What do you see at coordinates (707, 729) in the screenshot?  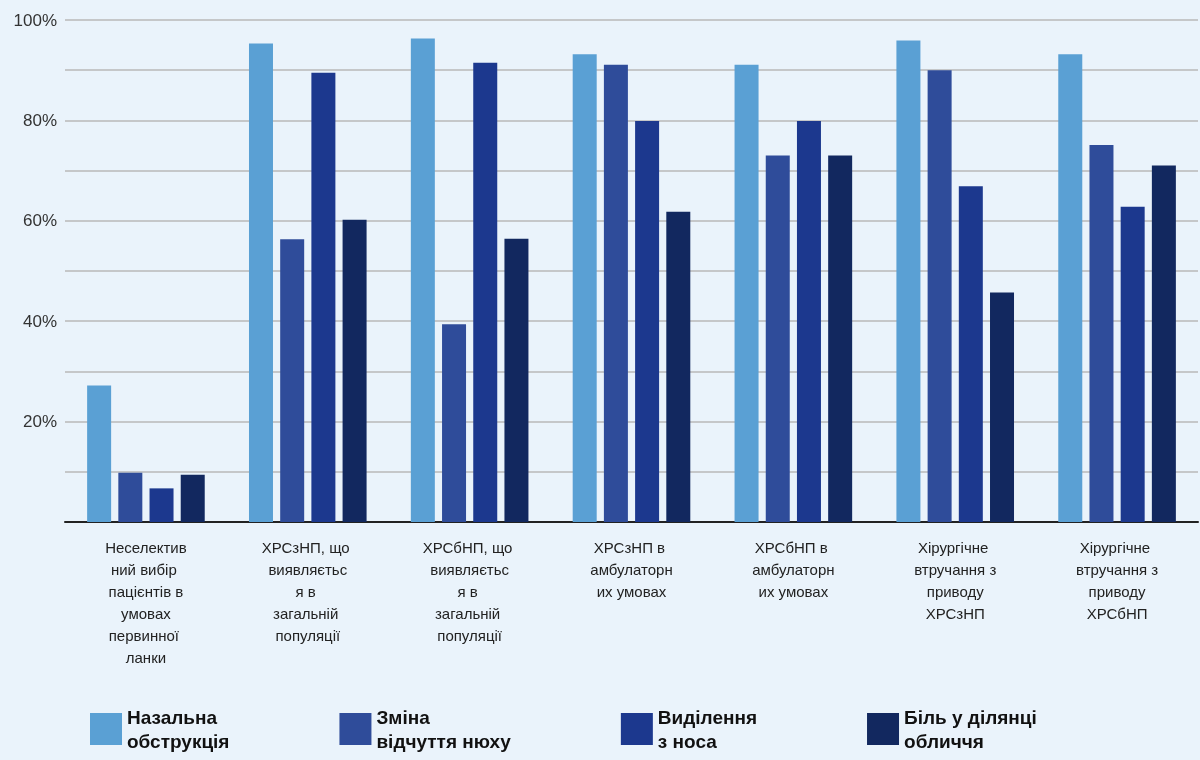 I see `legend-label: Виділення з носа` at bounding box center [707, 729].